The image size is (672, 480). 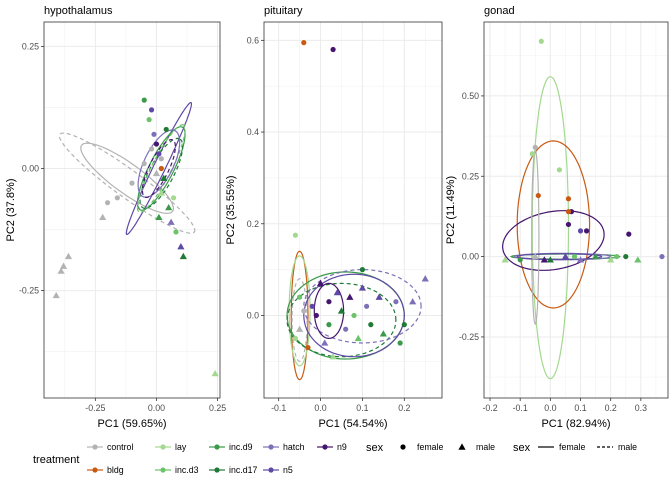 What do you see at coordinates (580, 259) in the screenshot?
I see `point-hatch-male` at bounding box center [580, 259].